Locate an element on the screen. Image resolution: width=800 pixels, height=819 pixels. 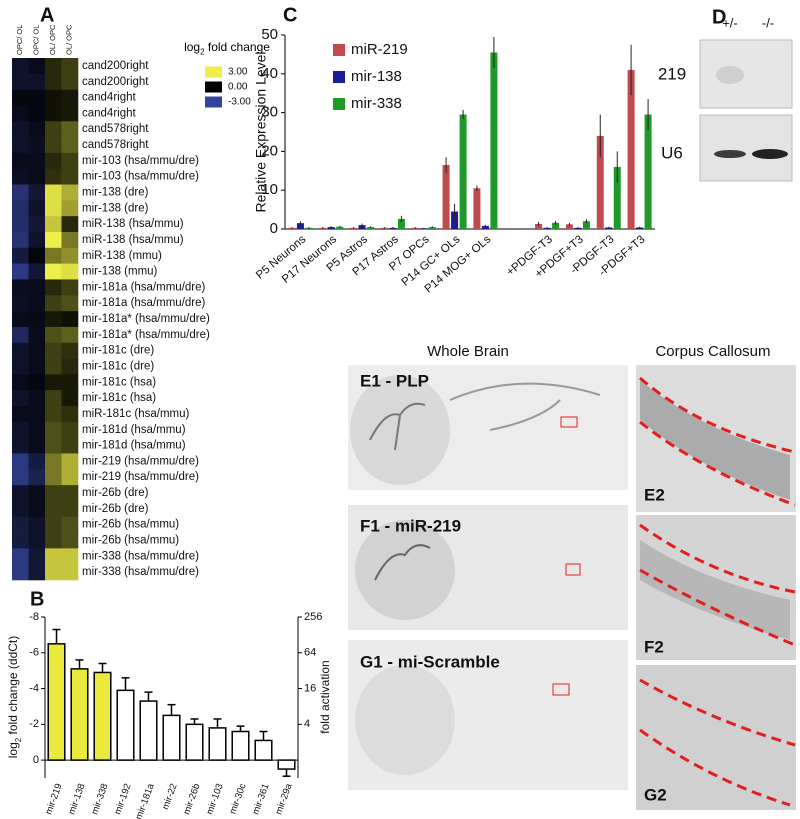
image-label: F2 is located at coordinates (654, 646).